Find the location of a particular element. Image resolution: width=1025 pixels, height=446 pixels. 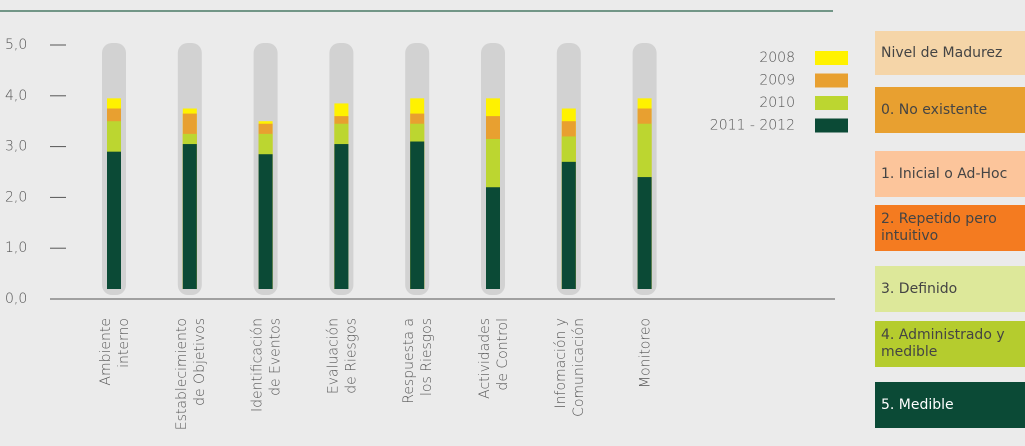

maturity-level: 2. Repetido pero intuitivo is located at coordinates (950, 228).